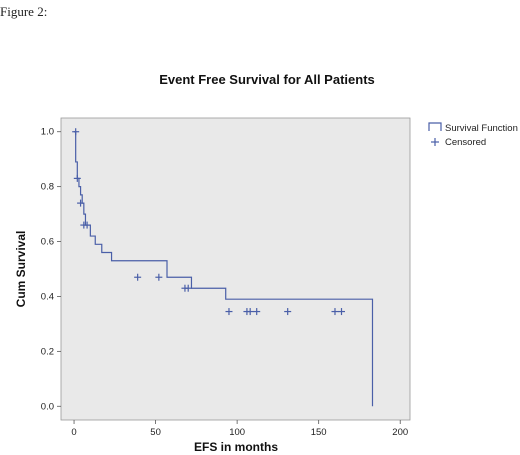  I want to click on y-tick-label: 0.8, so click(47, 187).